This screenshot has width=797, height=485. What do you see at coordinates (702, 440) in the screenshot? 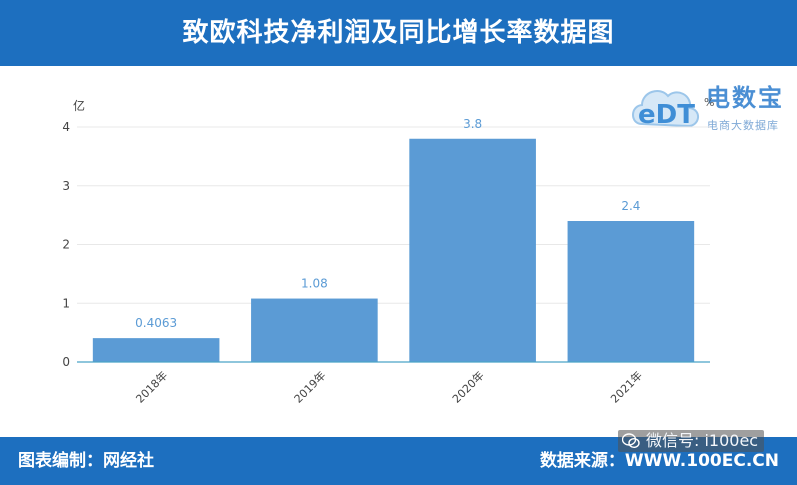
I see `wechat-id: 微信号: i100ec` at bounding box center [702, 440].